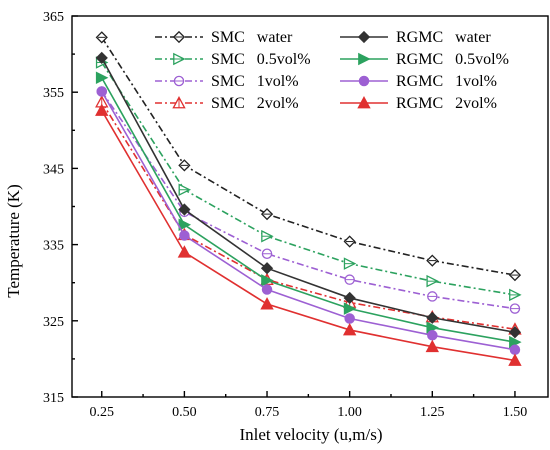 Image resolution: width=550 pixels, height=450 pixels. I want to click on legend-item: RGMC 2vol%, so click(418, 103).